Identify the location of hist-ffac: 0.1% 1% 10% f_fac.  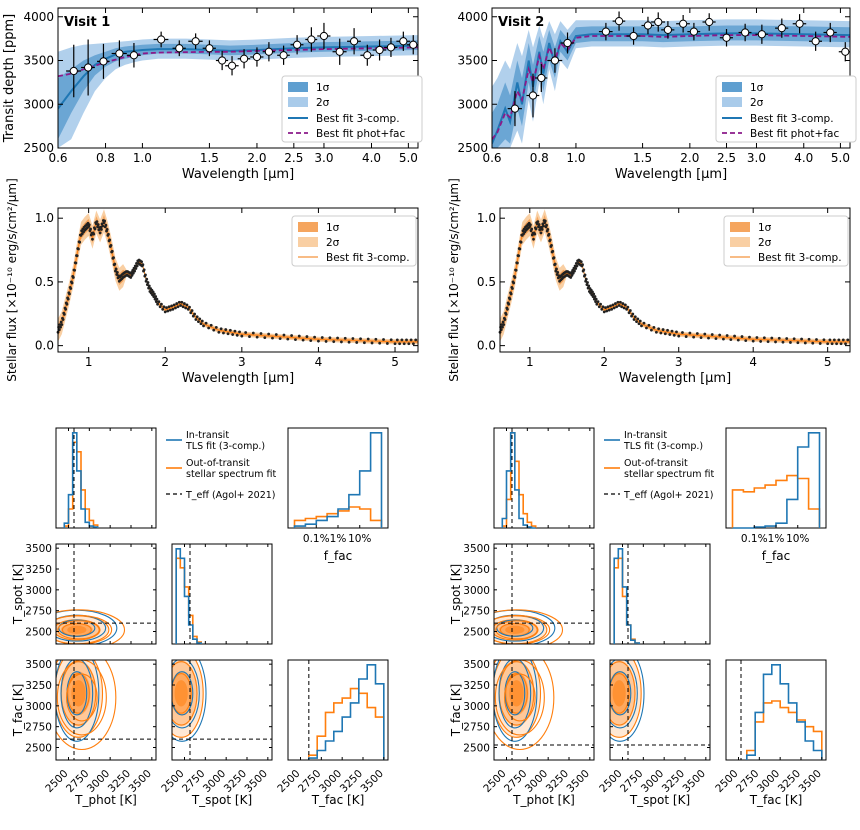
(776, 495).